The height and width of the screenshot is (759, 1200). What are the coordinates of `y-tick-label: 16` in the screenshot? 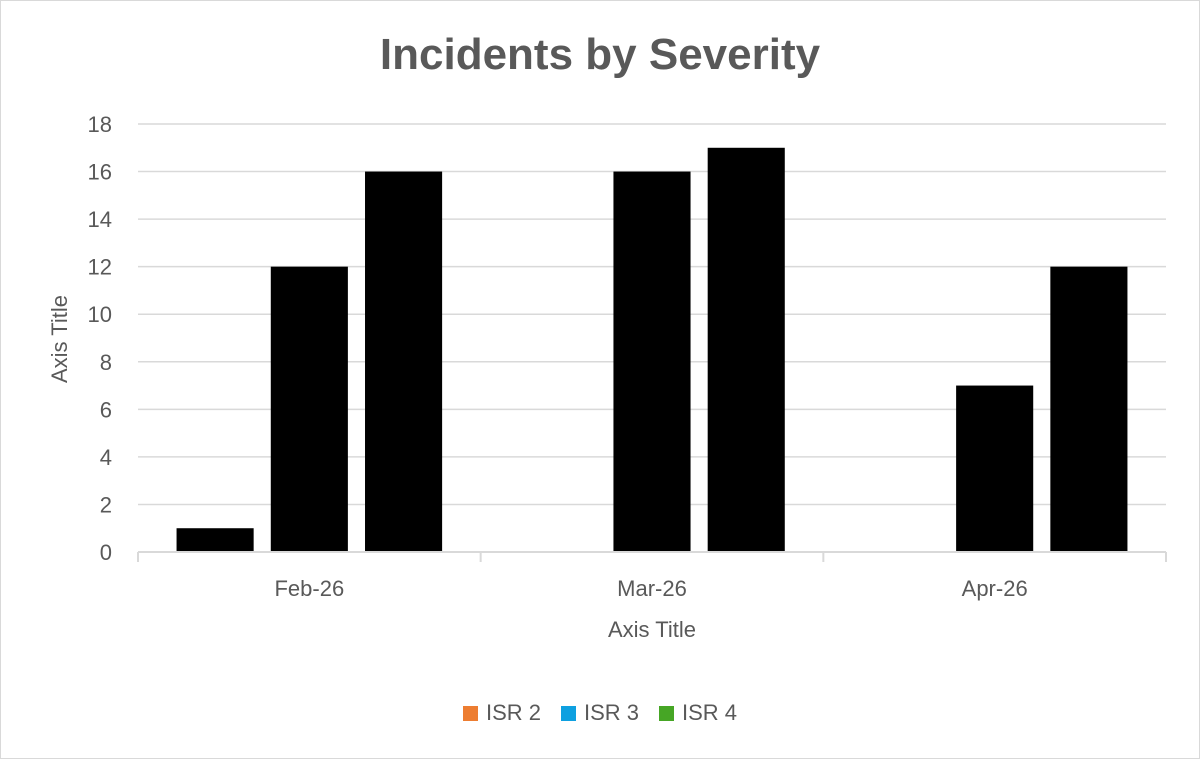 It's located at (100, 172).